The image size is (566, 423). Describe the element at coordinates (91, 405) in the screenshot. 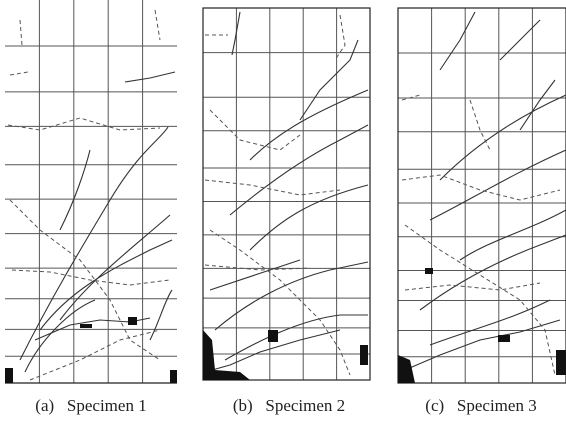

I see `caption: (a) Specimen 1` at that location.